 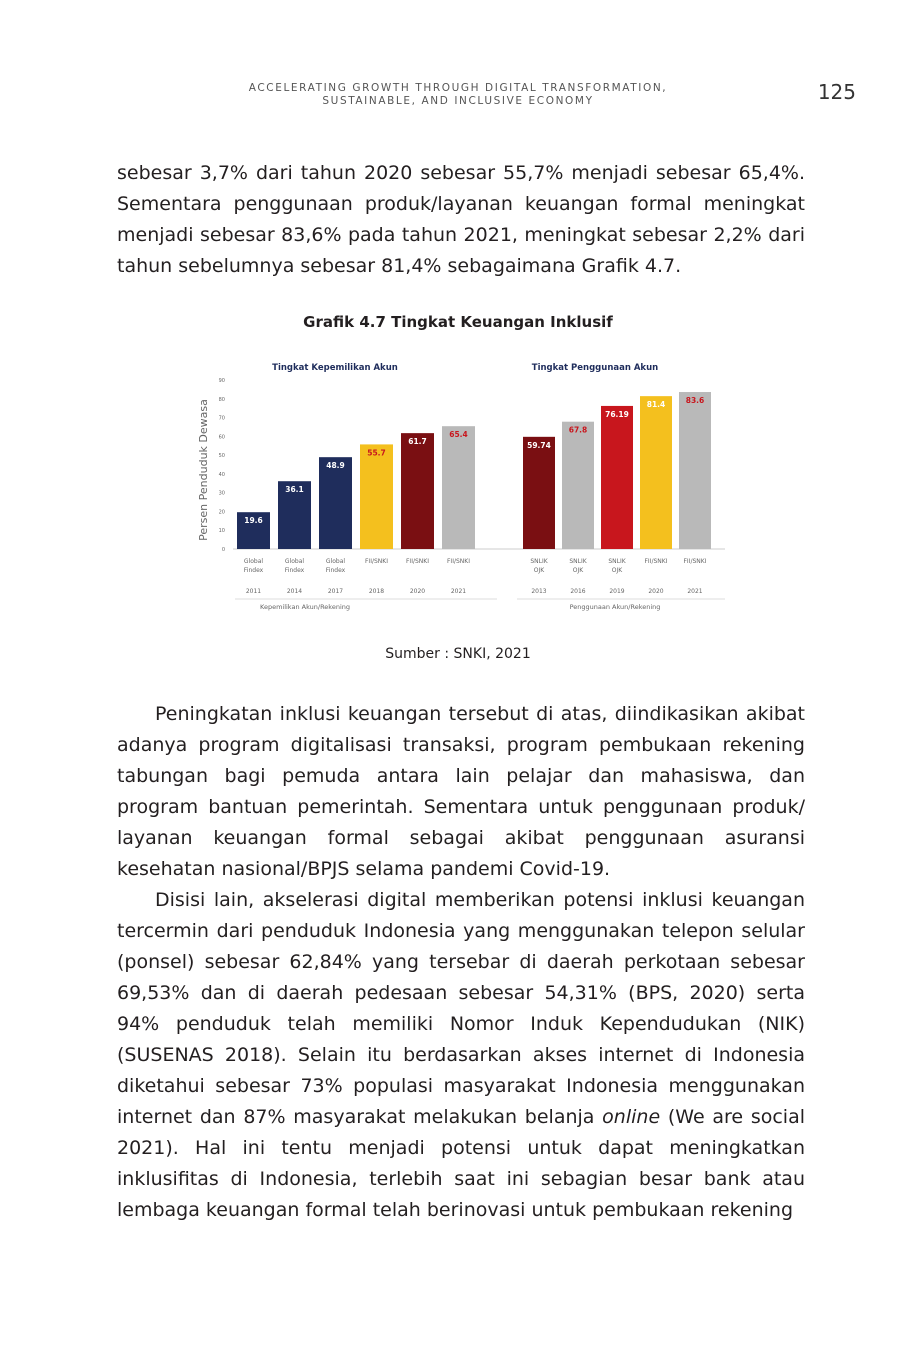 I want to click on y-tick-label: 20, so click(x=222, y=512).